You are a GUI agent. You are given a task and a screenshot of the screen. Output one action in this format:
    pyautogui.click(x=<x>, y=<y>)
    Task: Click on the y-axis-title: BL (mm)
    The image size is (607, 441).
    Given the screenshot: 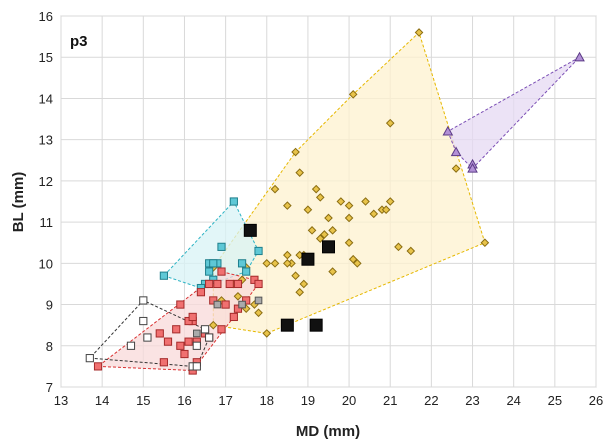 What is the action you would take?
    pyautogui.click(x=18, y=202)
    